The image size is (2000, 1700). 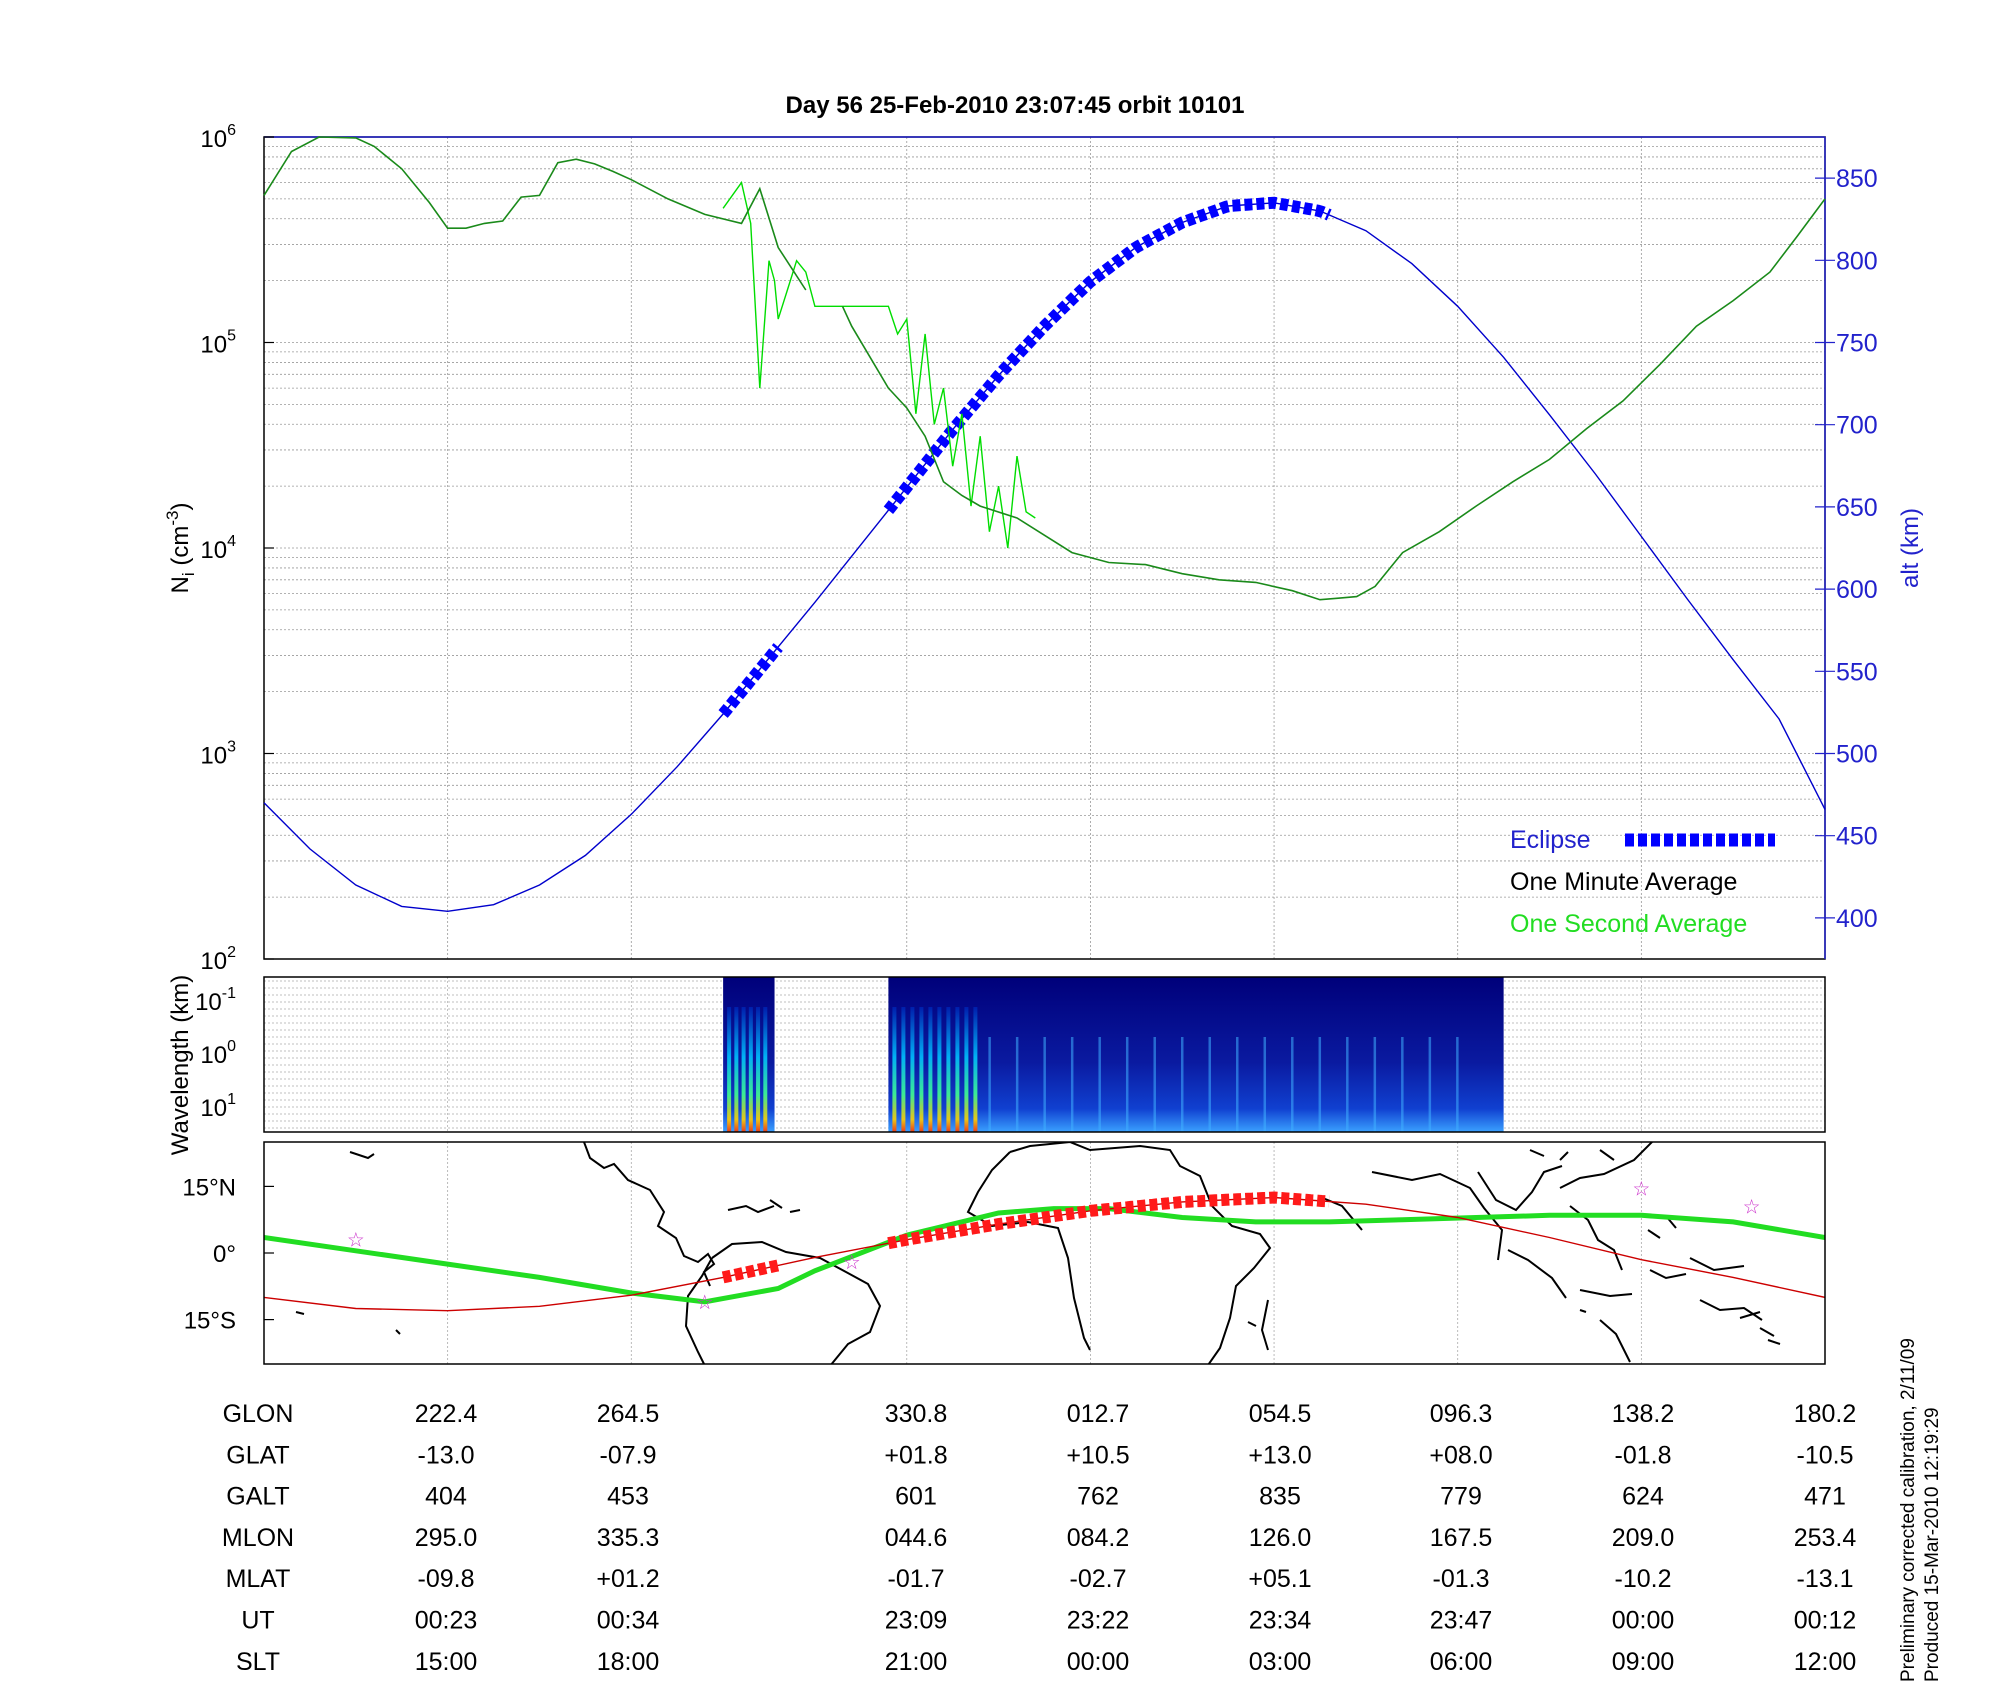 What do you see at coordinates (231, 541) in the screenshot?
I see `left-tick-exp: 4` at bounding box center [231, 541].